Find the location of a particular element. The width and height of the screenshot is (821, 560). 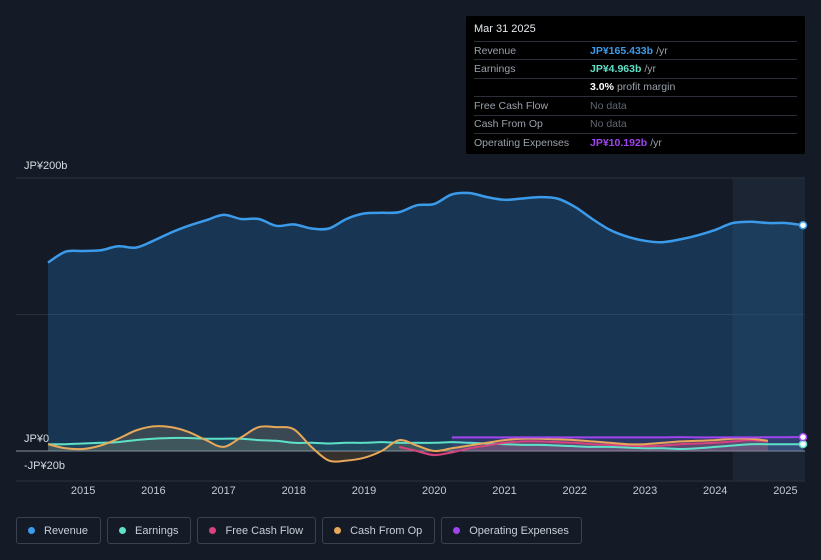

legend-item-free-cash-flow: Free Cash Flow is located at coordinates (257, 530).